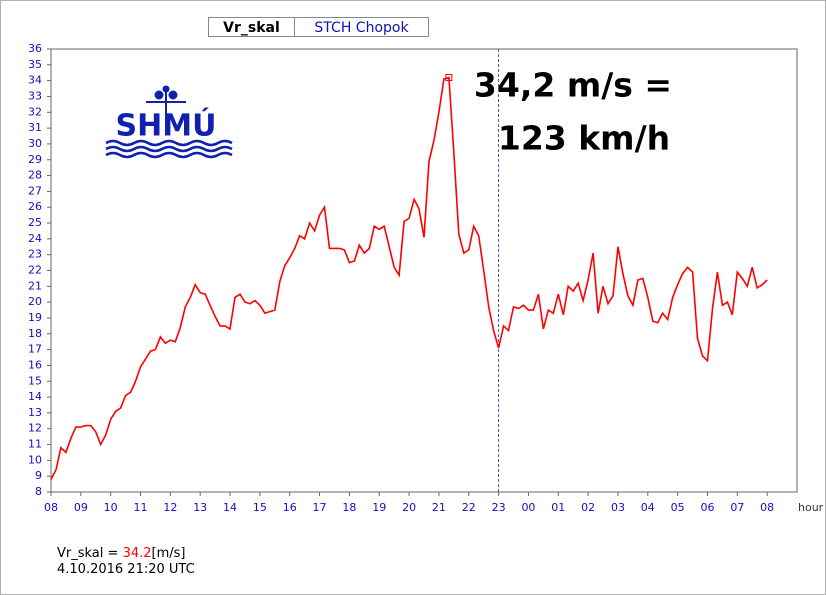 This screenshot has height=595, width=826. I want to click on y-tick-label: 28, so click(35, 175).